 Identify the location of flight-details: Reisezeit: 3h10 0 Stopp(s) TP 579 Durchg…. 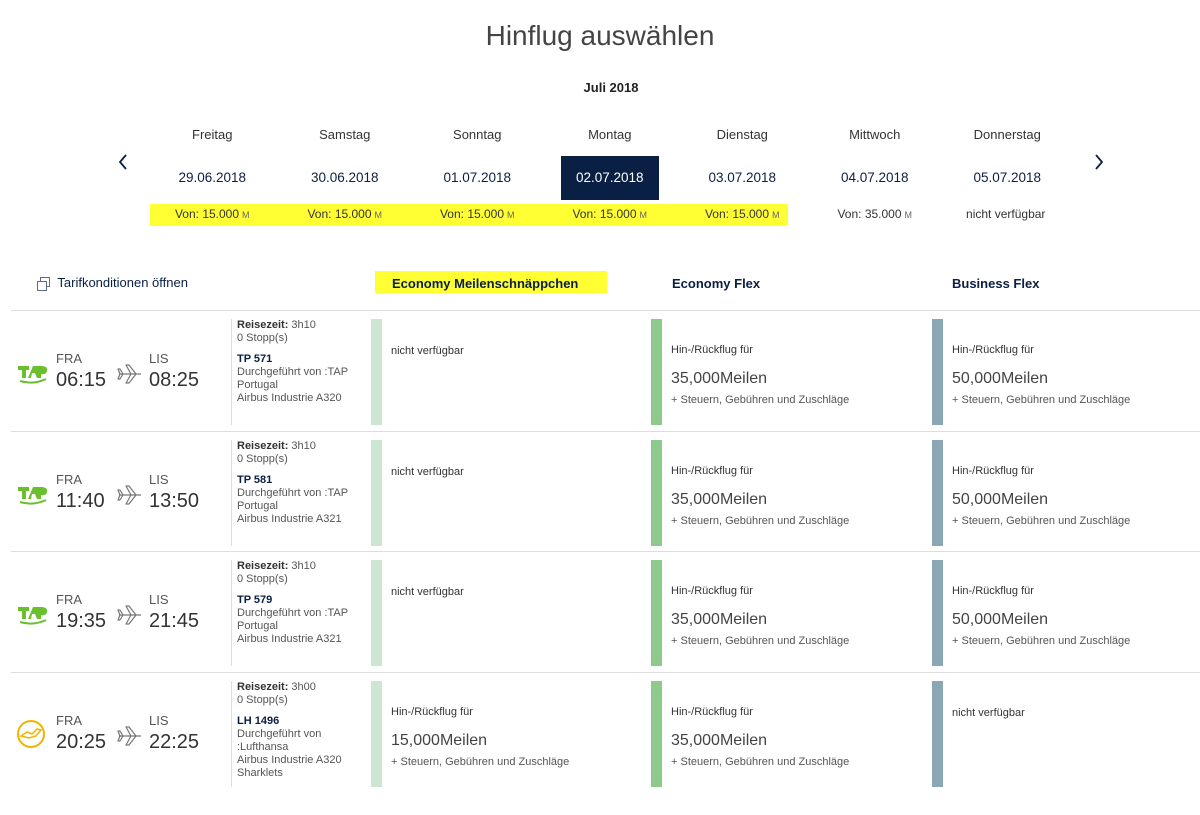
(297, 613).